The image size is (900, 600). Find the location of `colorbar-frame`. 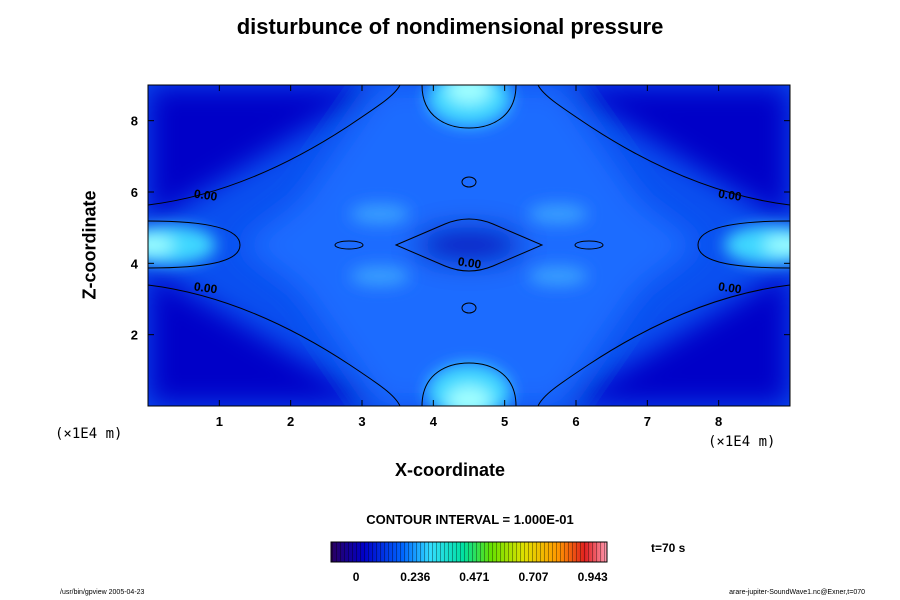

colorbar-frame is located at coordinates (469, 552).